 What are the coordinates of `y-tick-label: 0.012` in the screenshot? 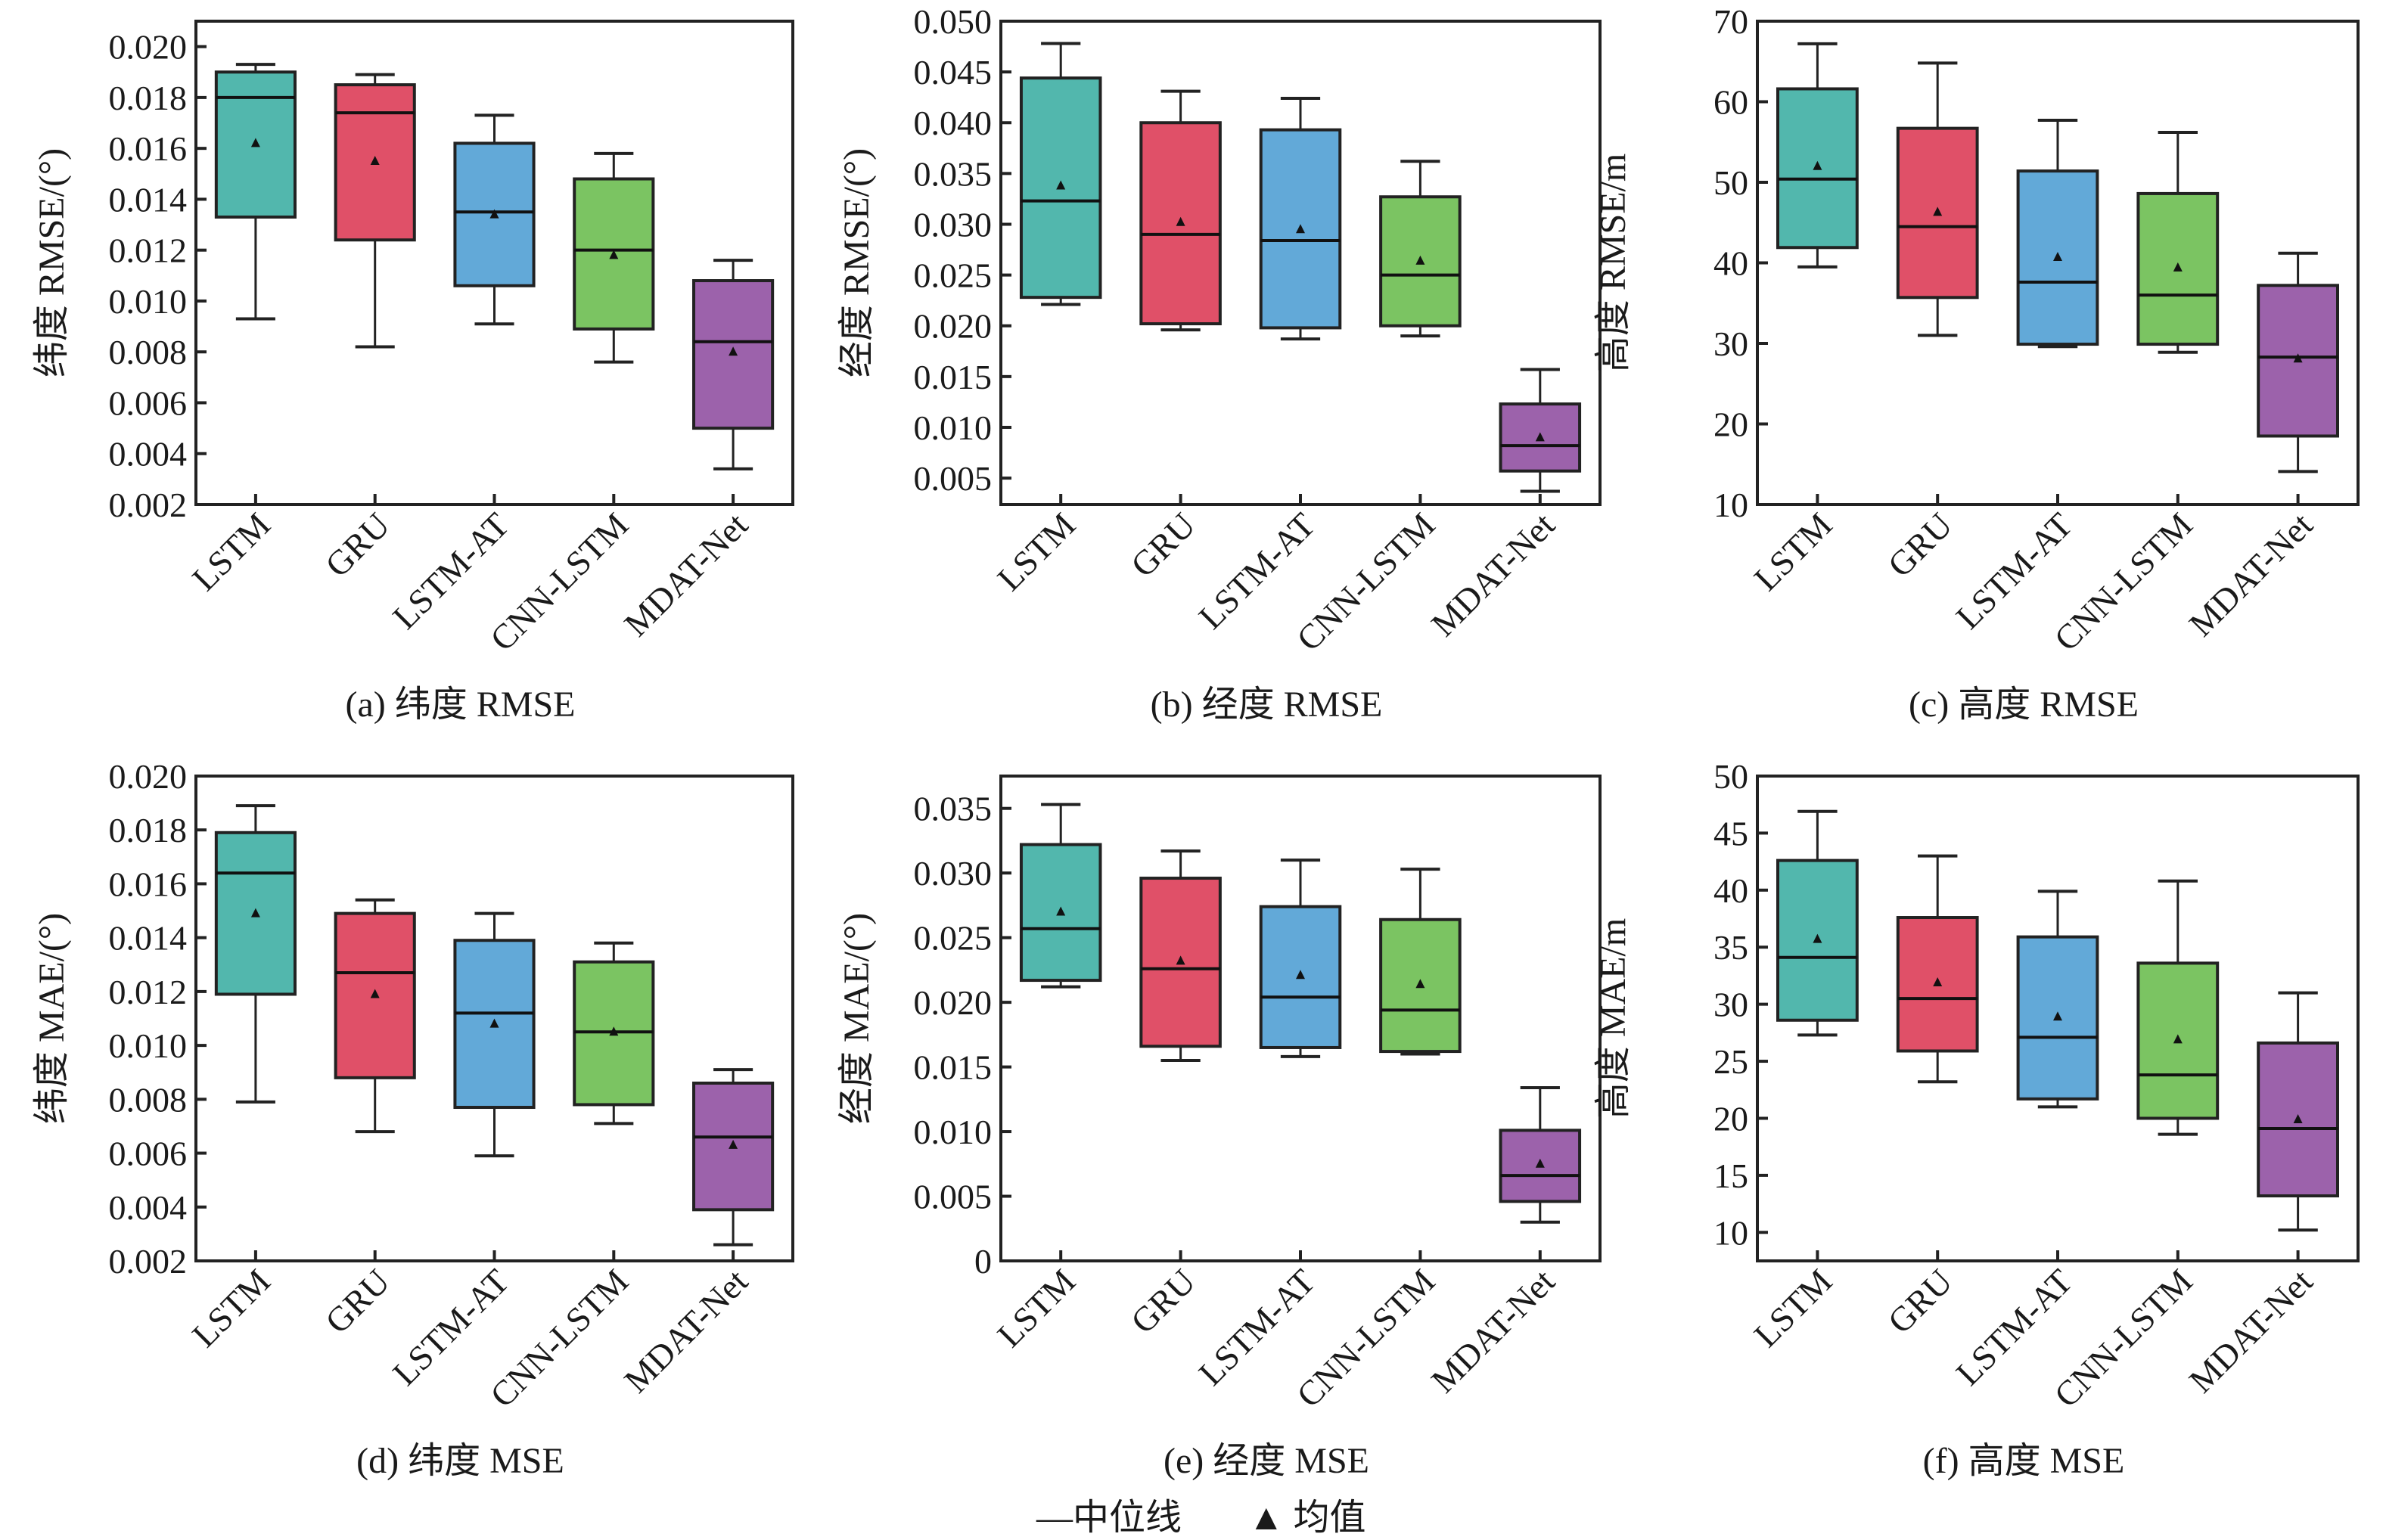 It's located at (148, 251).